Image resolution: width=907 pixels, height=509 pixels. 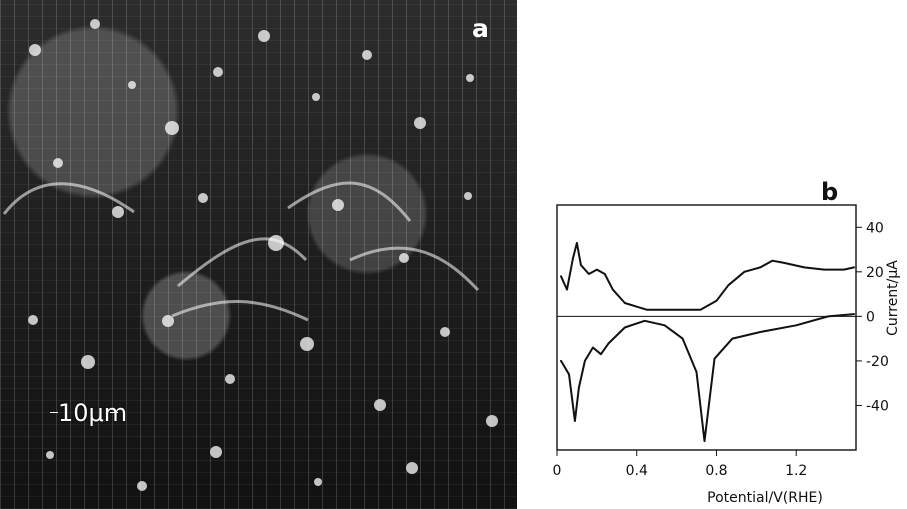 I want to click on x-tick-label: 0, so click(x=557, y=471).